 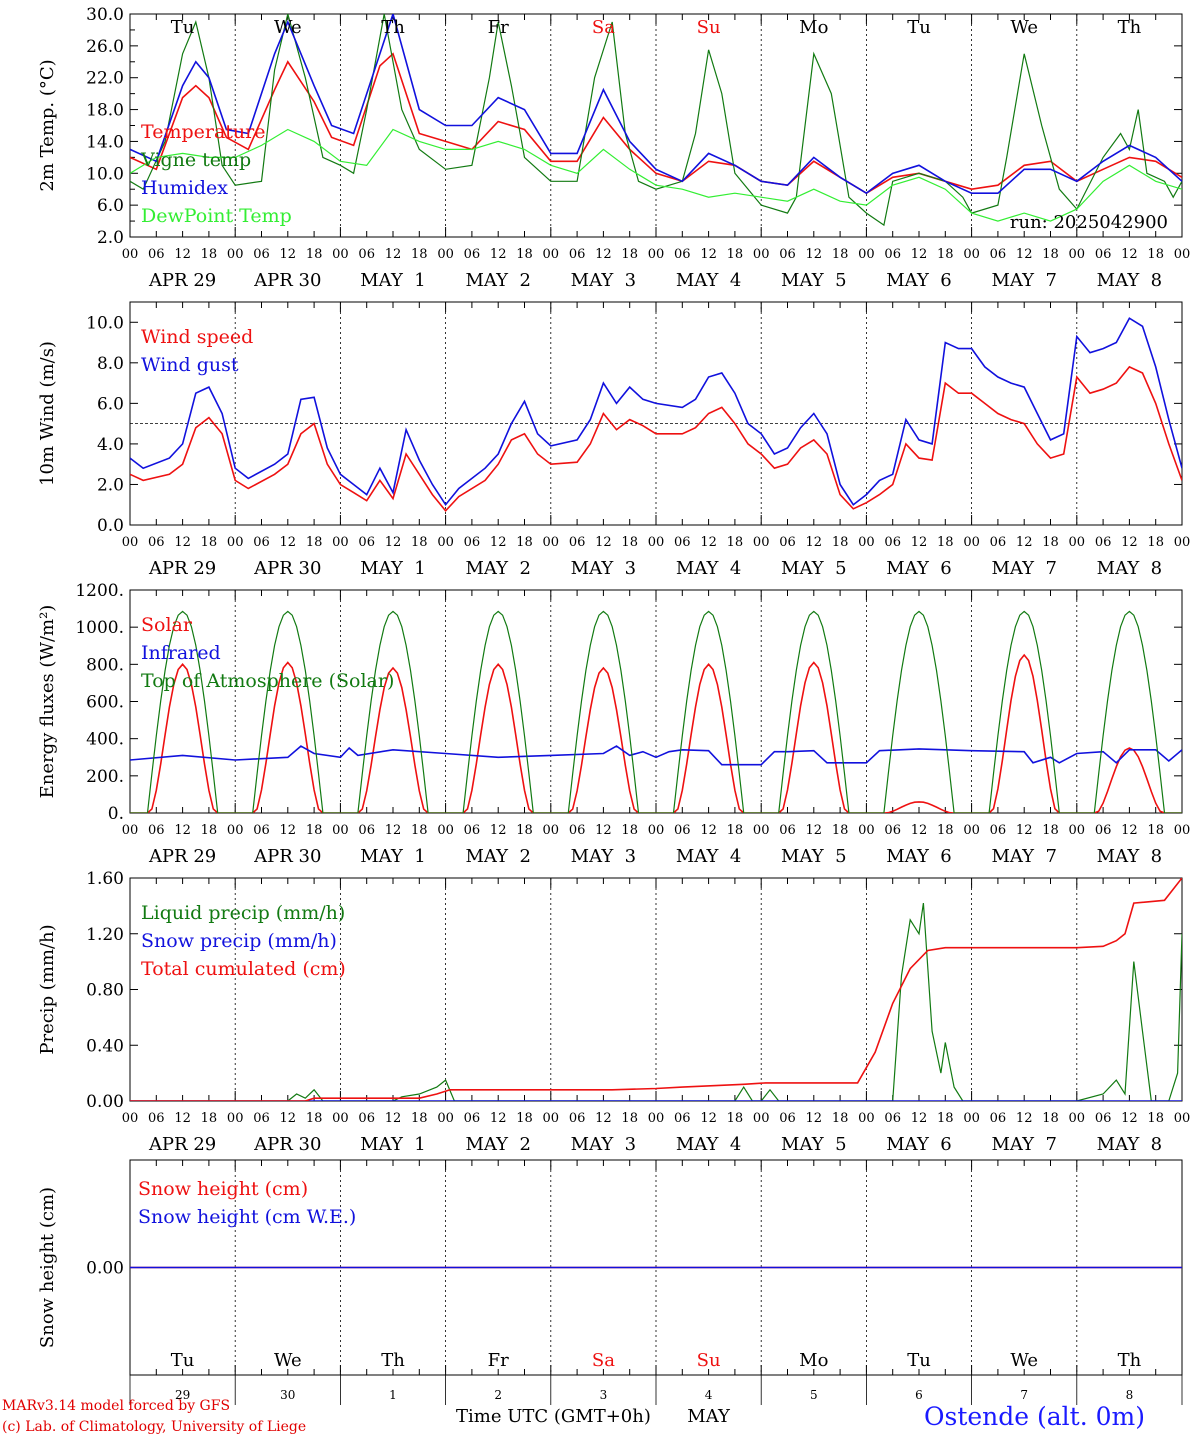 What do you see at coordinates (287, 568) in the screenshot?
I see `date-label: APR 30` at bounding box center [287, 568].